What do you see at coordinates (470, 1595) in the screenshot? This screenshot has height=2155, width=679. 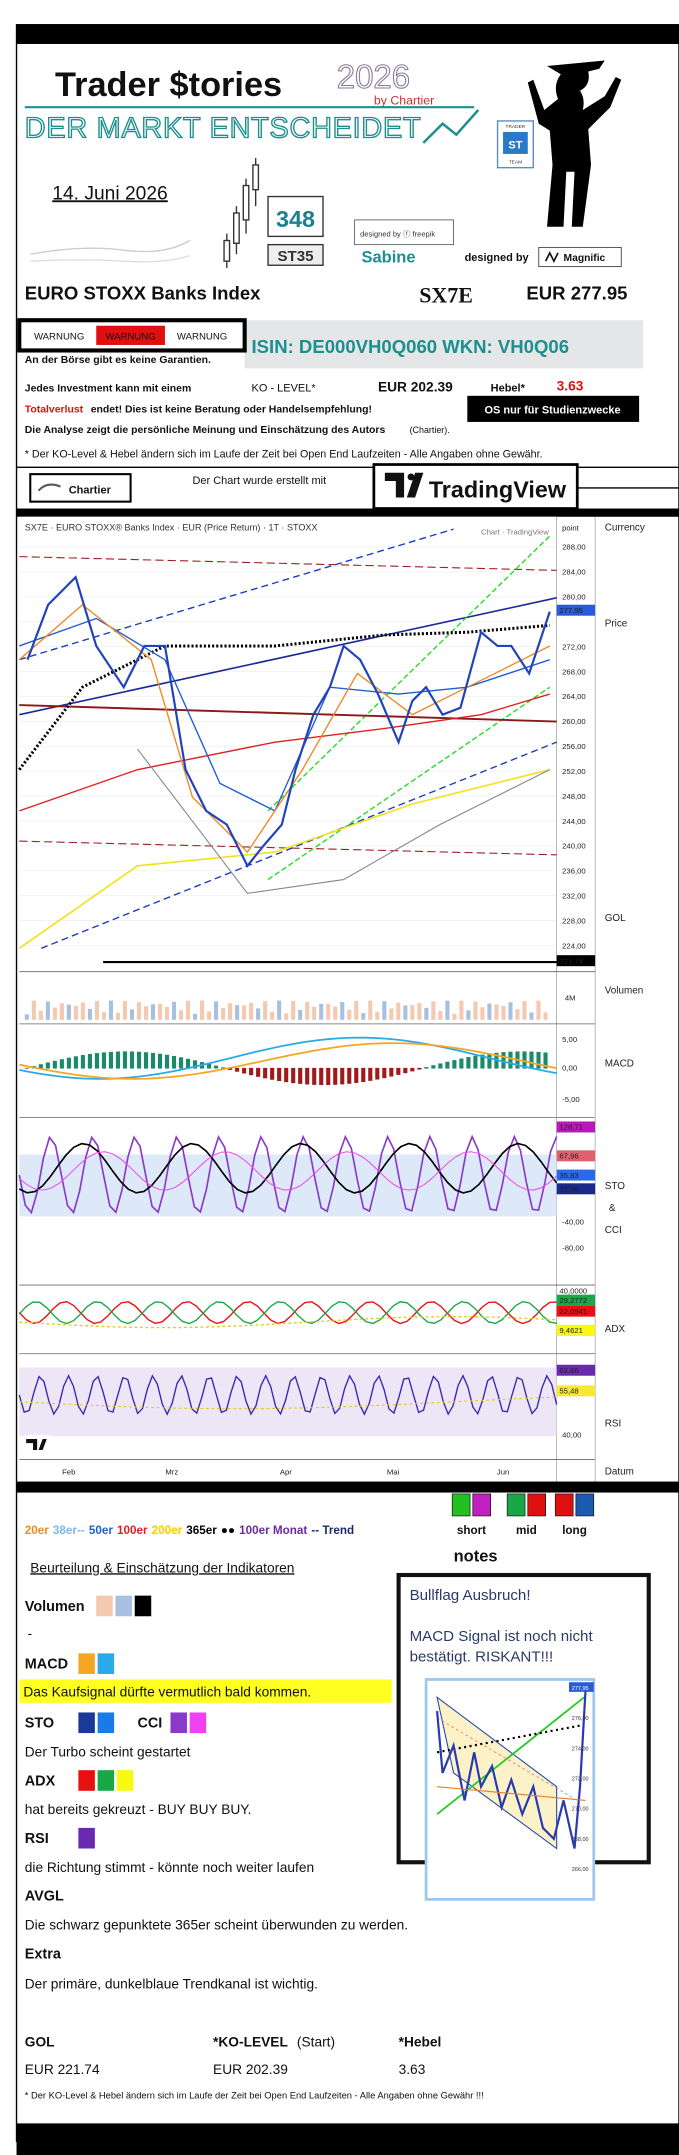 I see `notes-line: Bullflag Ausbruch!` at bounding box center [470, 1595].